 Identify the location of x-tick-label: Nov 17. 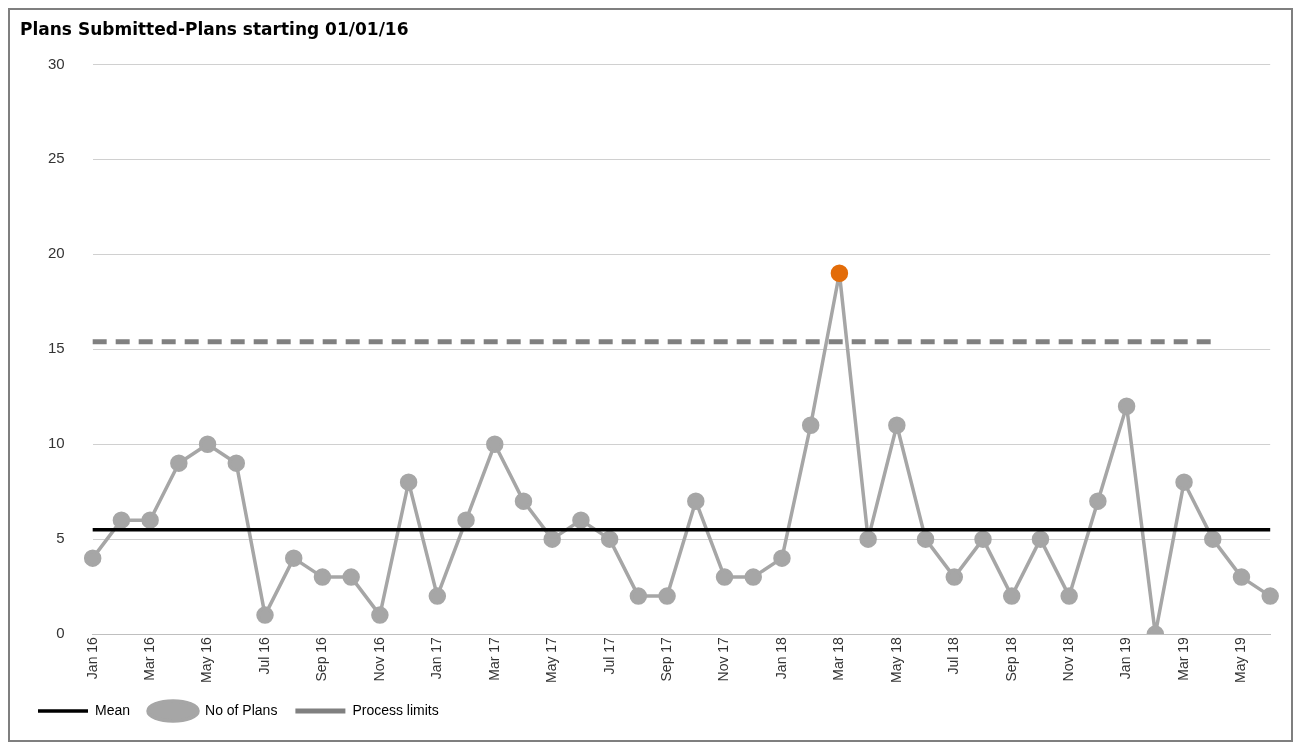
(723, 659).